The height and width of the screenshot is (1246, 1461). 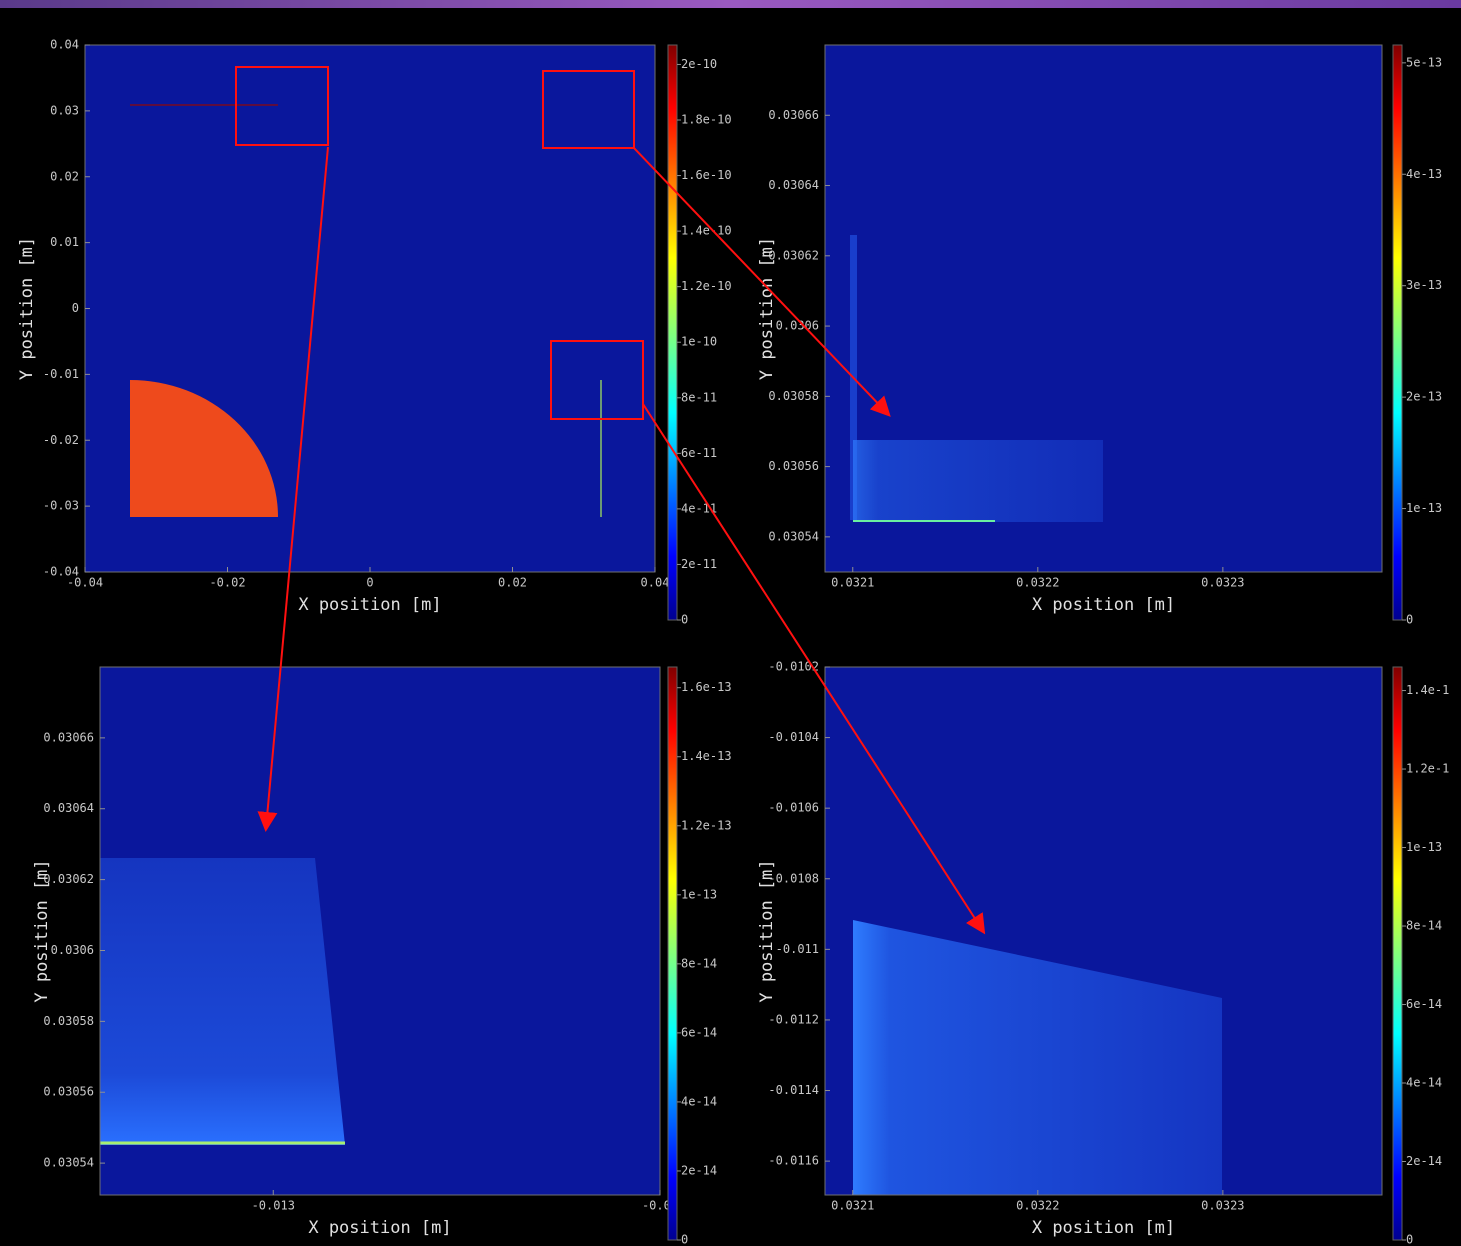 What do you see at coordinates (1424, 62) in the screenshot?
I see `colorbar-tick-label: 5e-13` at bounding box center [1424, 62].